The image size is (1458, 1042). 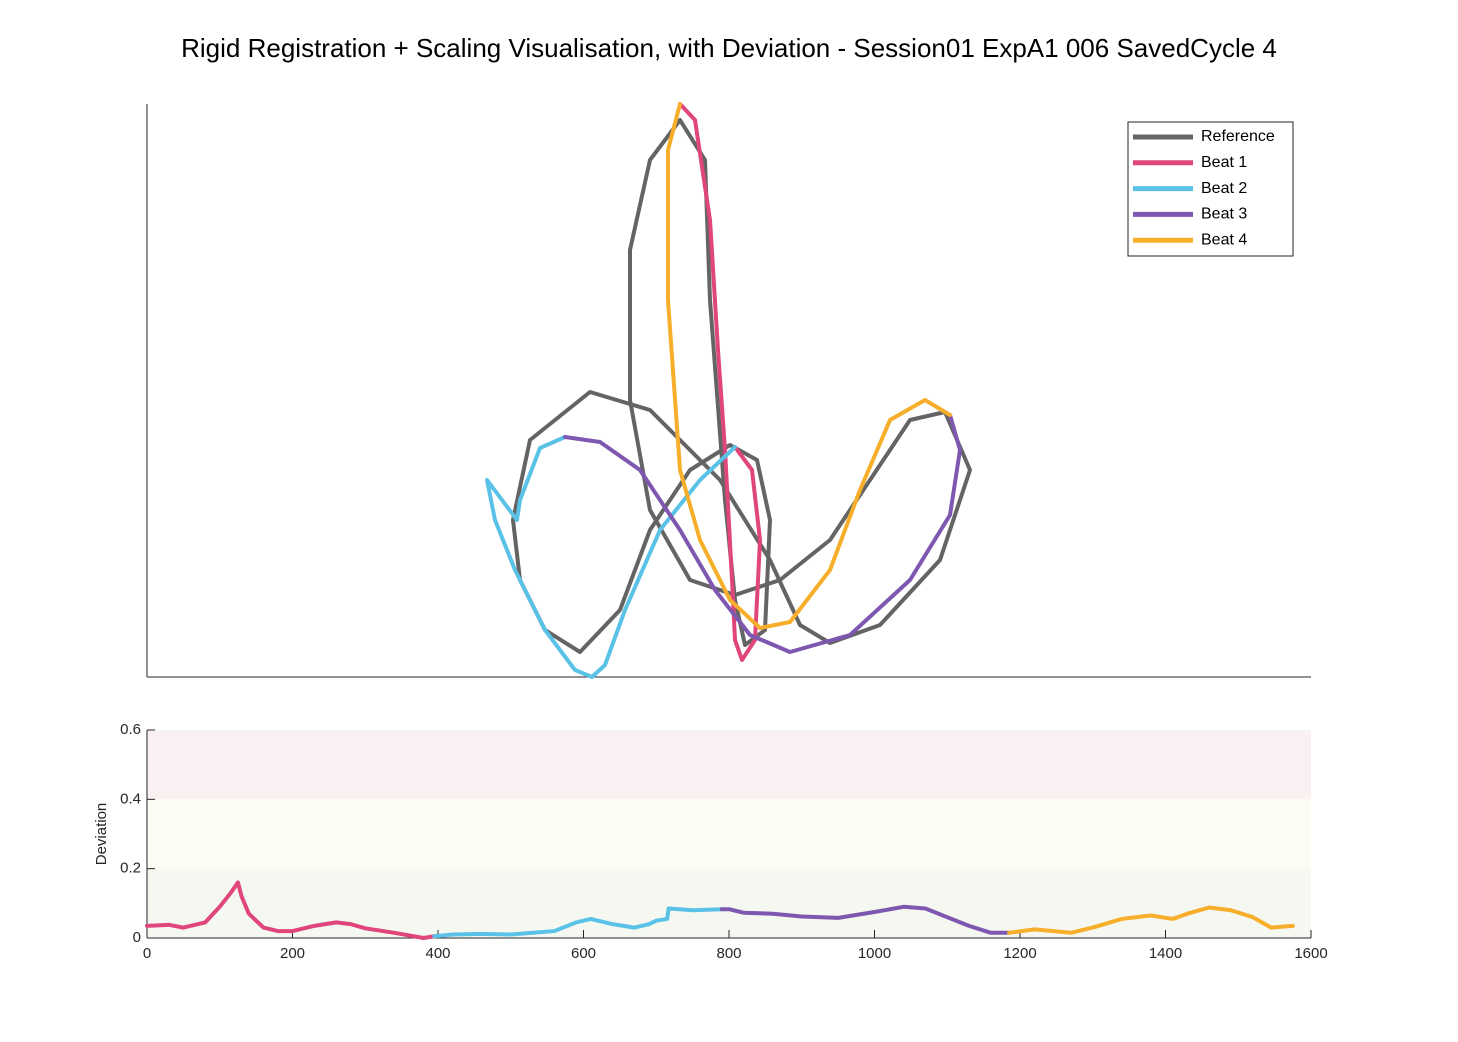 I want to click on x-tick-label: 1600, so click(x=1310, y=953).